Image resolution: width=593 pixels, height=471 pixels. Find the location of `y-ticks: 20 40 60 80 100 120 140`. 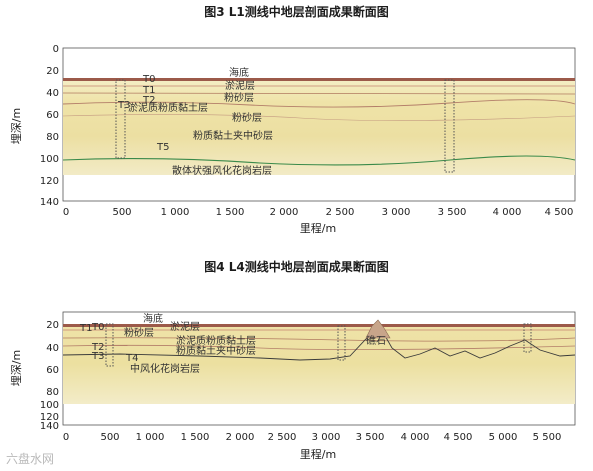

y-ticks: 20 40 60 80 100 120 140 is located at coordinates (49, 376).